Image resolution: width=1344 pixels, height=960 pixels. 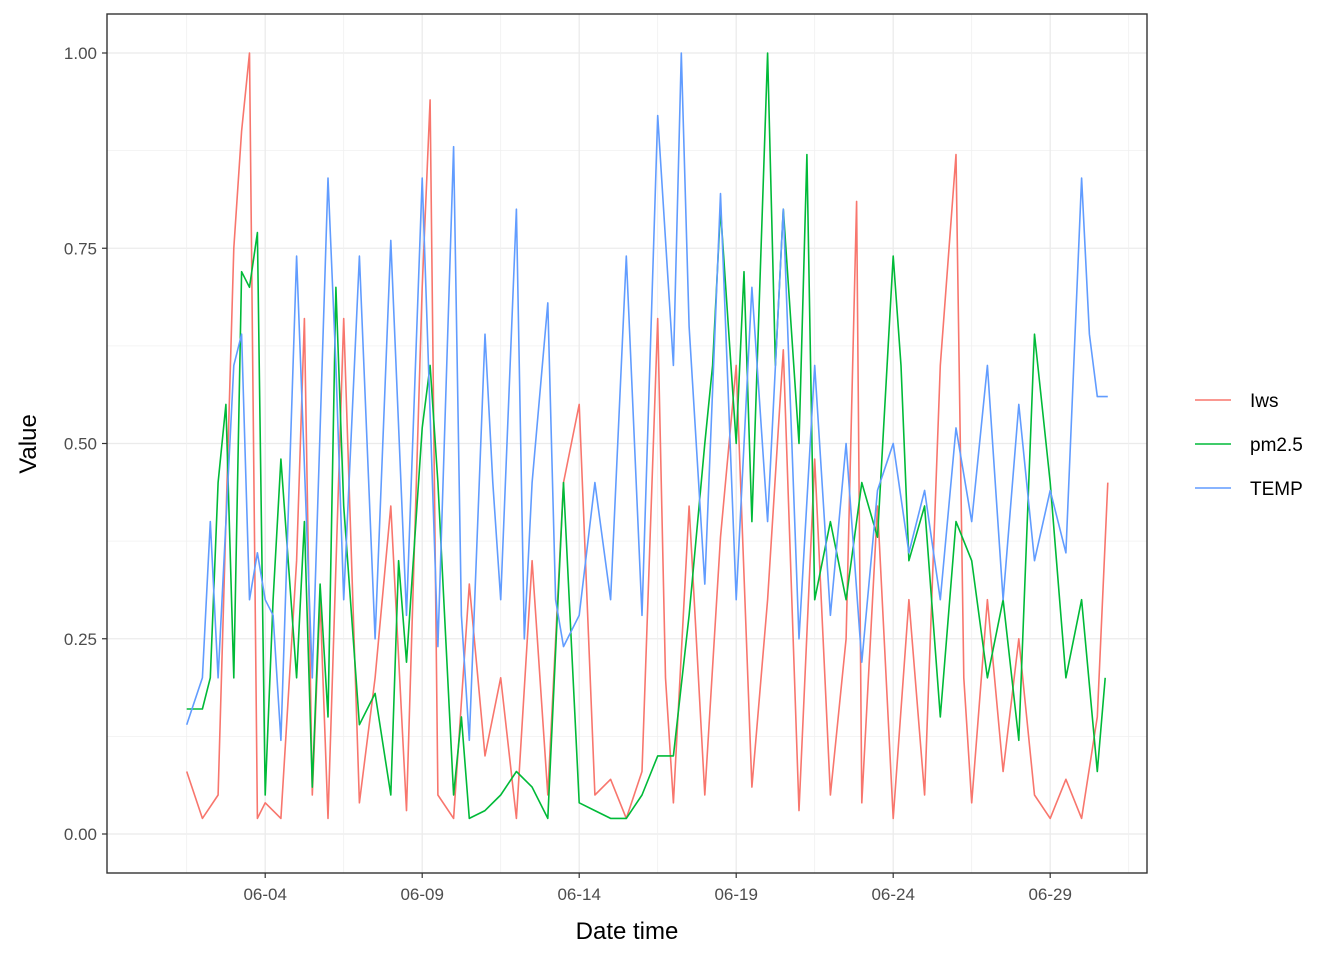 What do you see at coordinates (264, 894) in the screenshot?
I see `x-tick-label: 06-04` at bounding box center [264, 894].